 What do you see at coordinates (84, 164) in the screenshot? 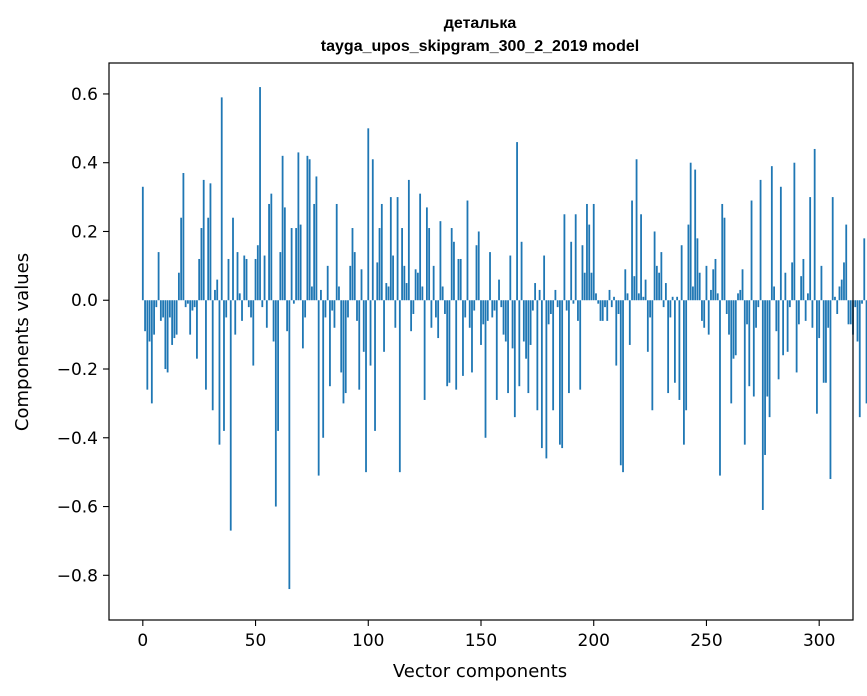
I see `y-tick-label: 0.4` at bounding box center [84, 164].